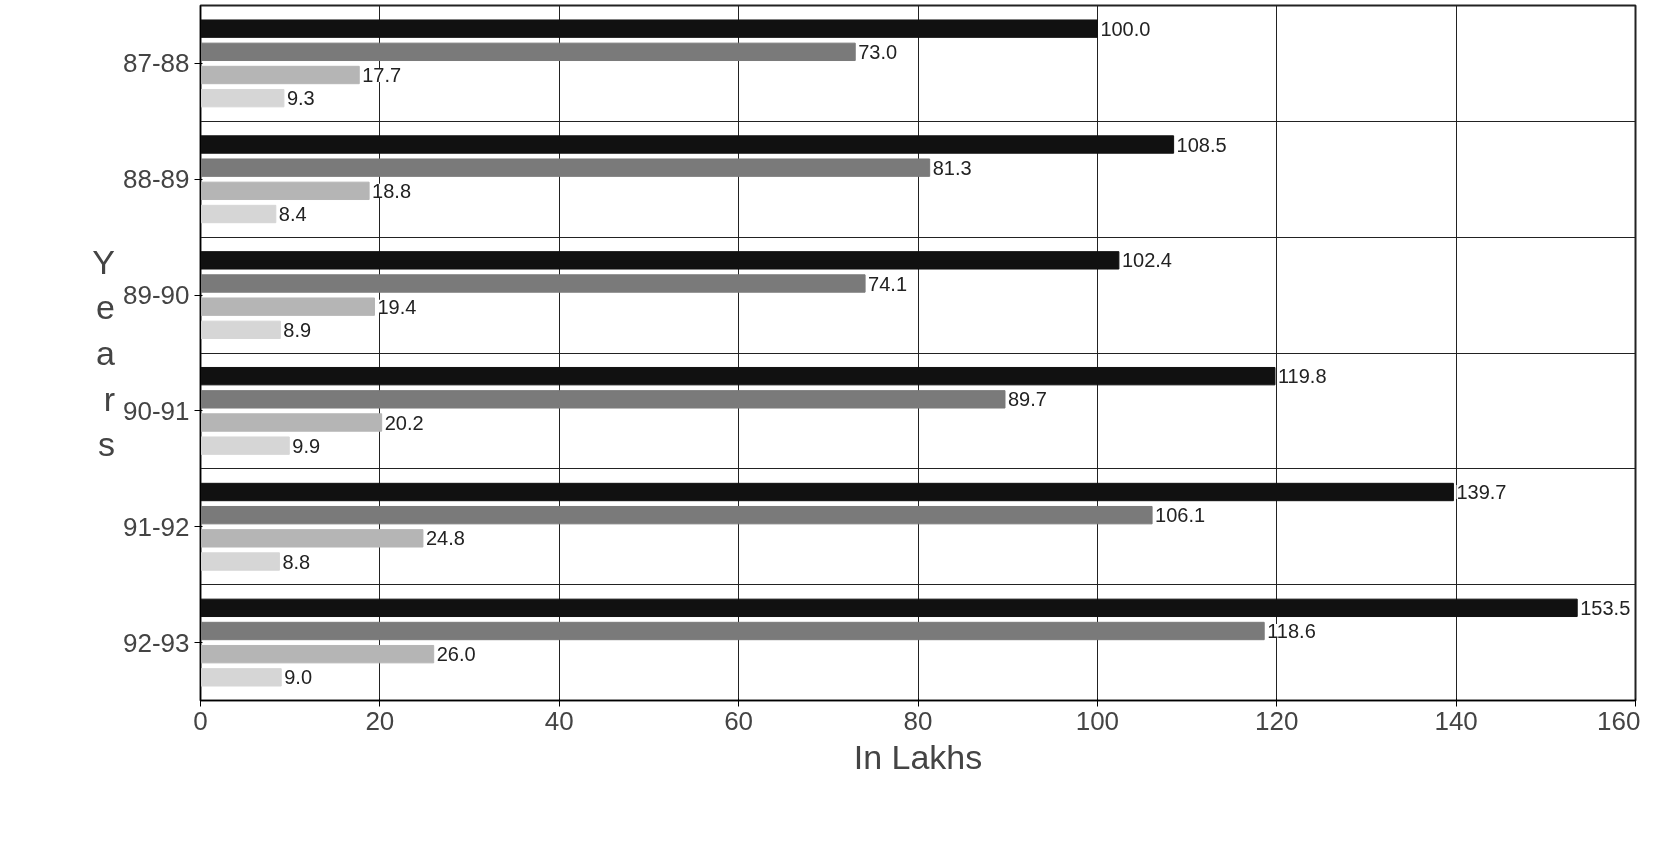  I want to click on data-label: 89.7, so click(1027, 399).